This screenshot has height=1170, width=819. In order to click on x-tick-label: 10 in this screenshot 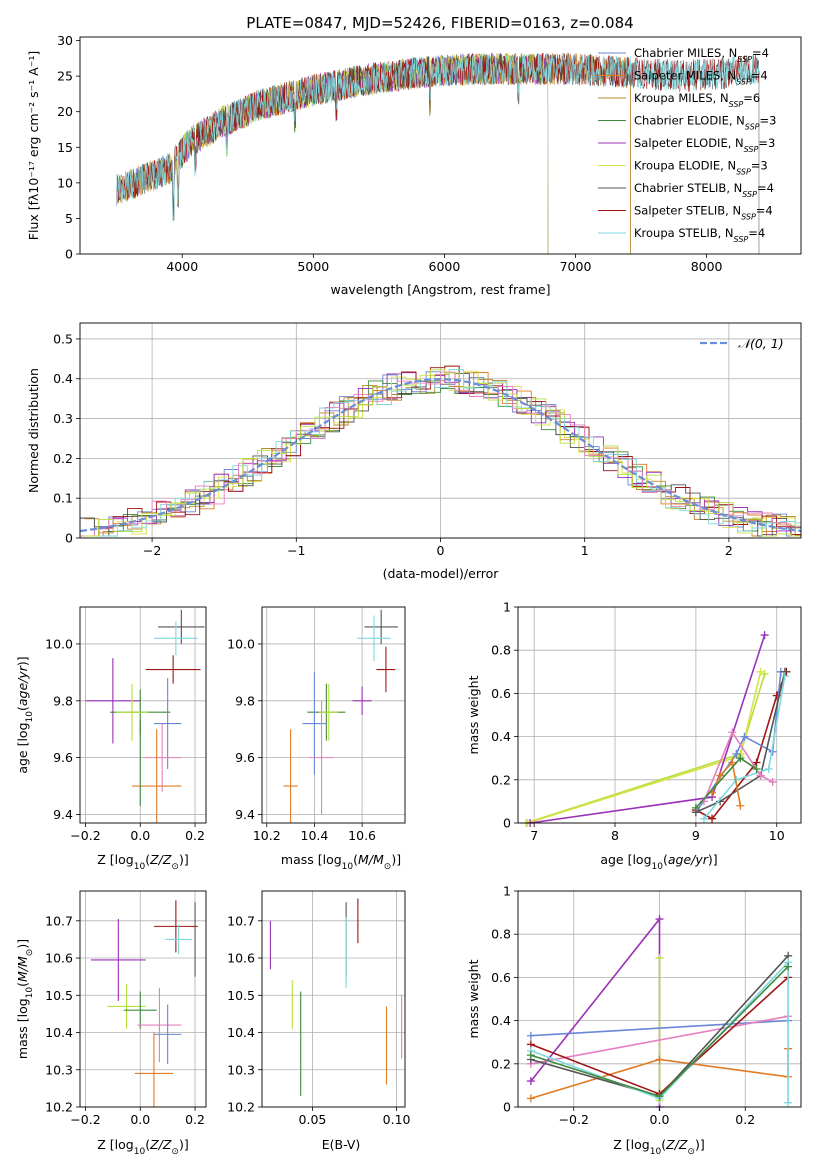, I will do `click(777, 835)`.